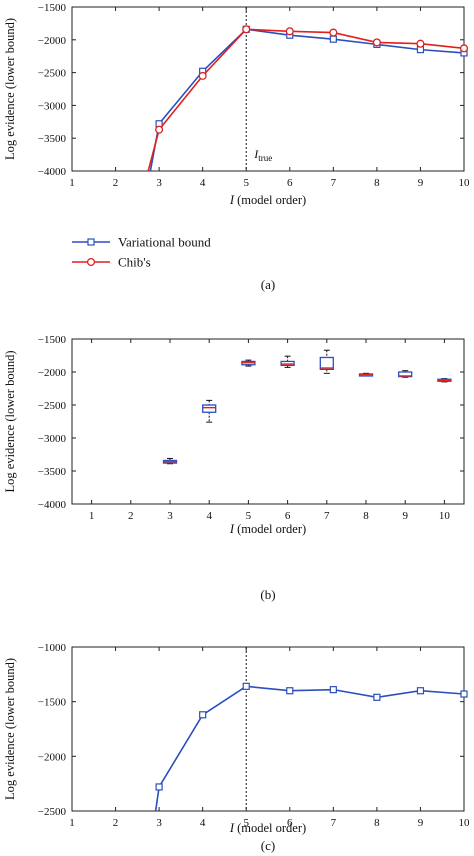 The image size is (474, 856). I want to click on legend: Variational bound Chib's, so click(141, 252).